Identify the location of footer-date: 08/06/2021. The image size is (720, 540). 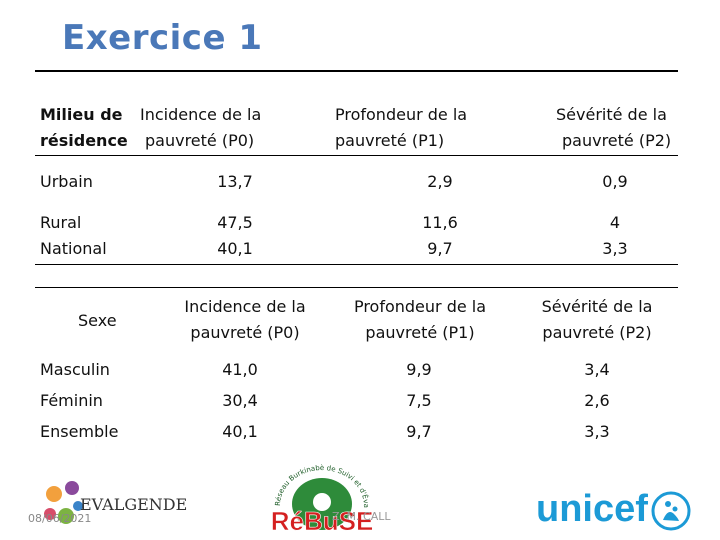
(60, 518).